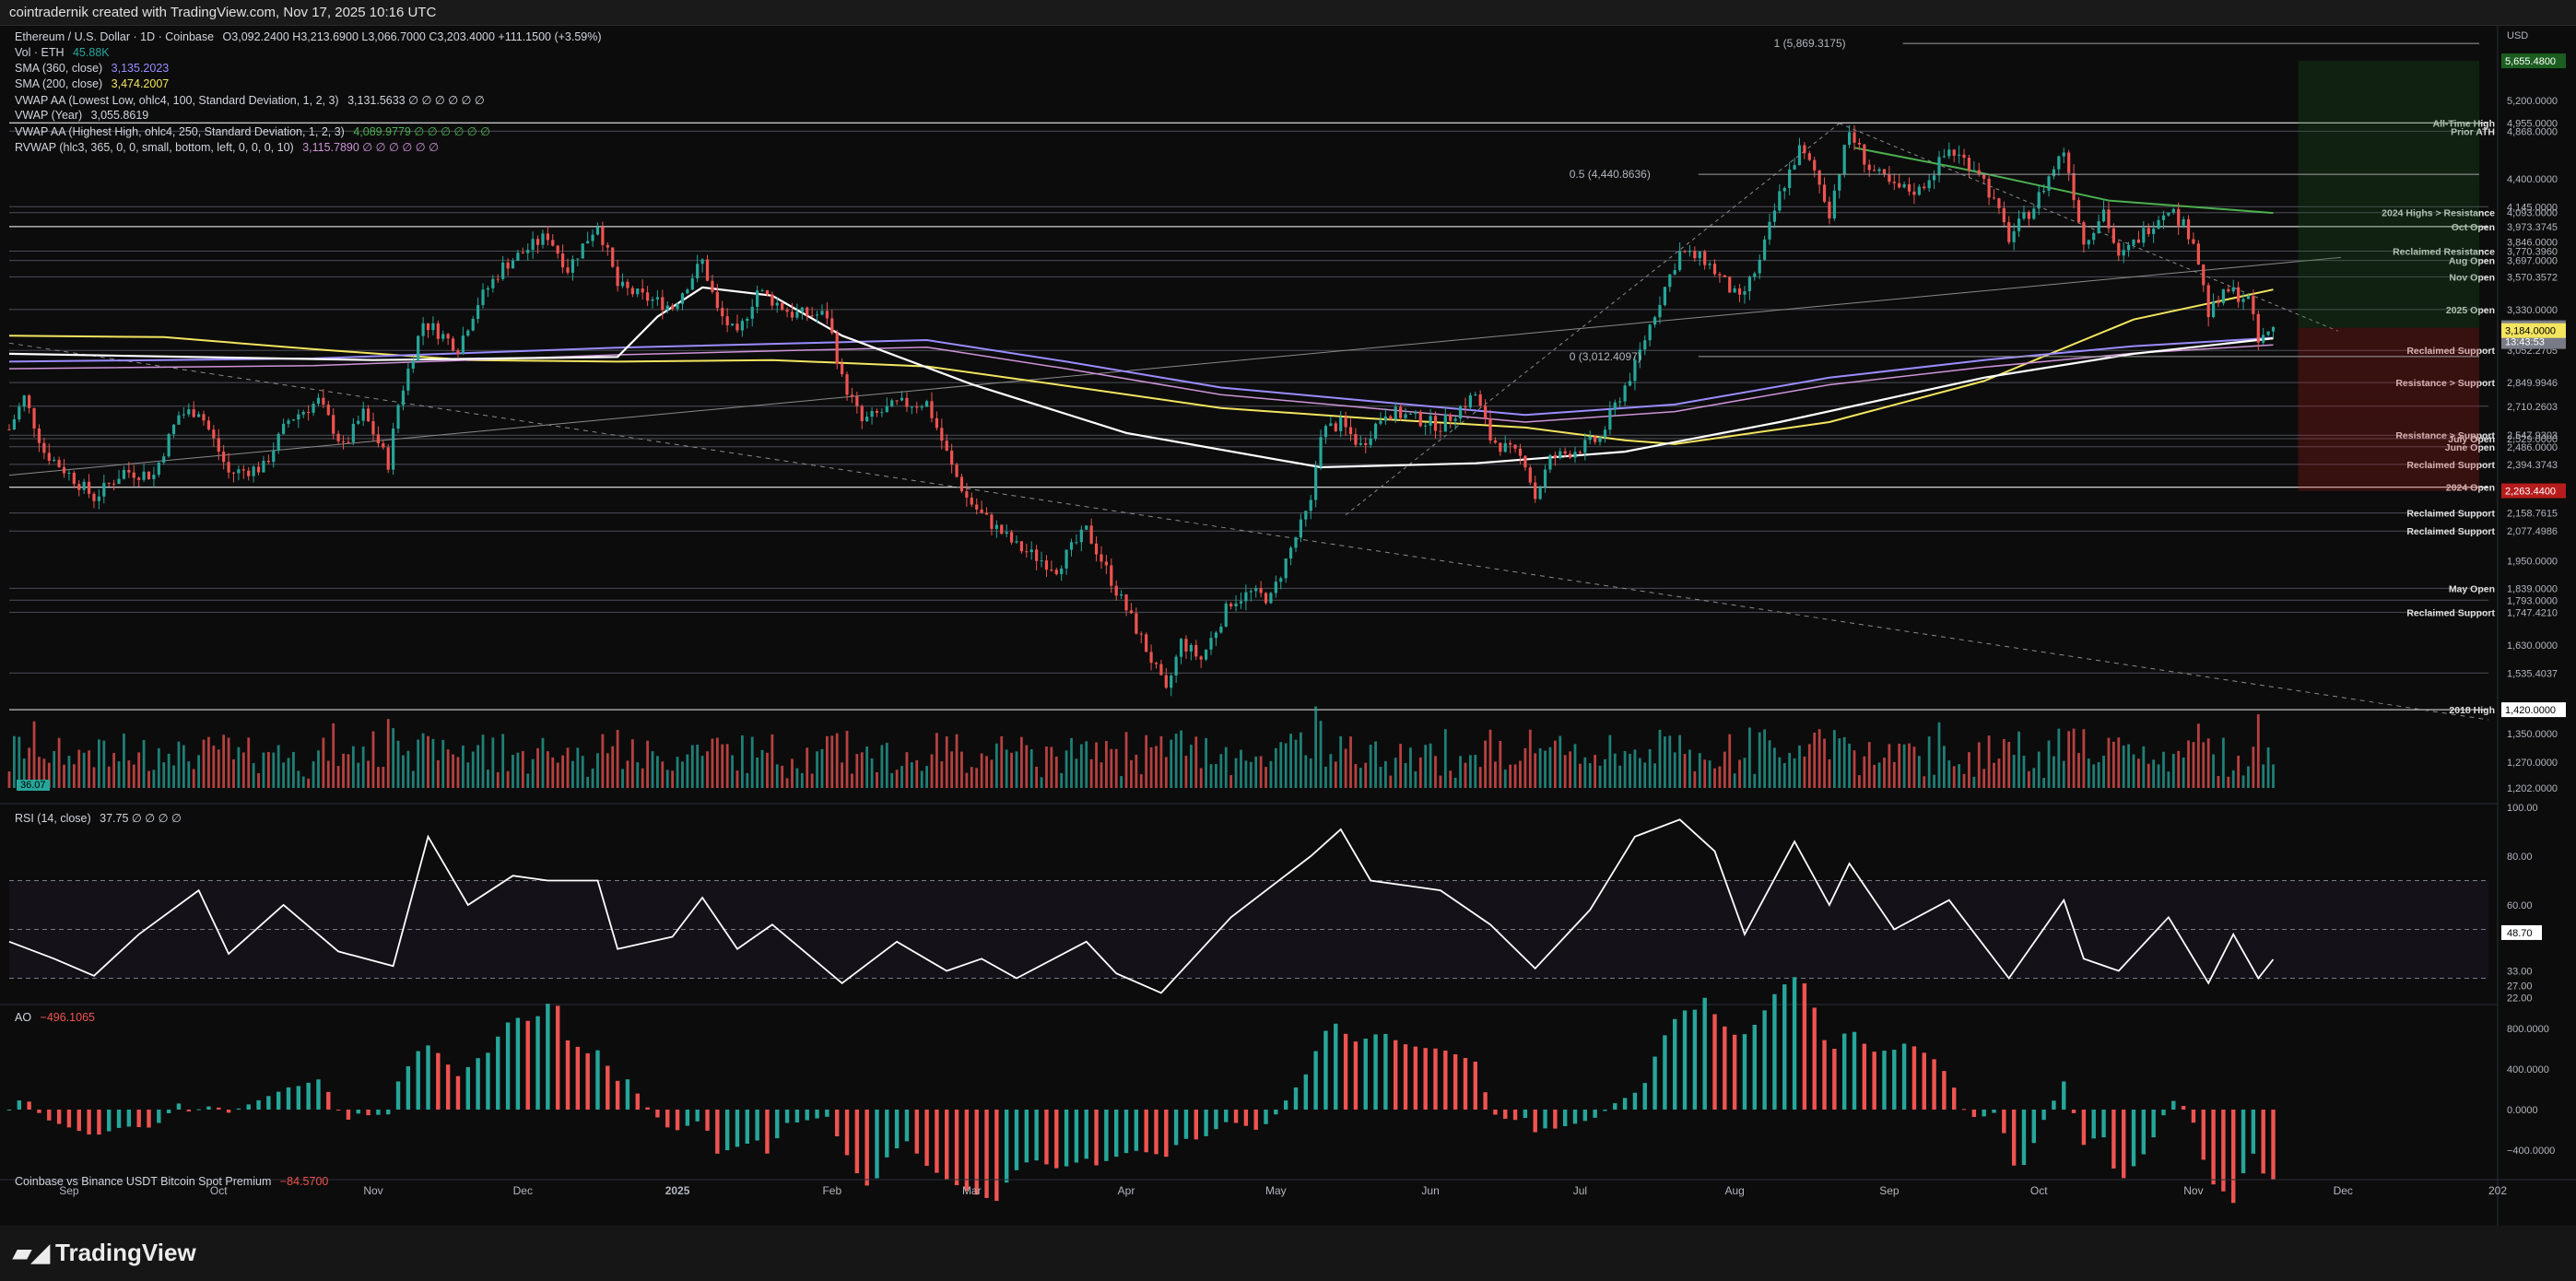  Describe the element at coordinates (2520, 987) in the screenshot. I see `rsi-axis-label: 27.00` at that location.